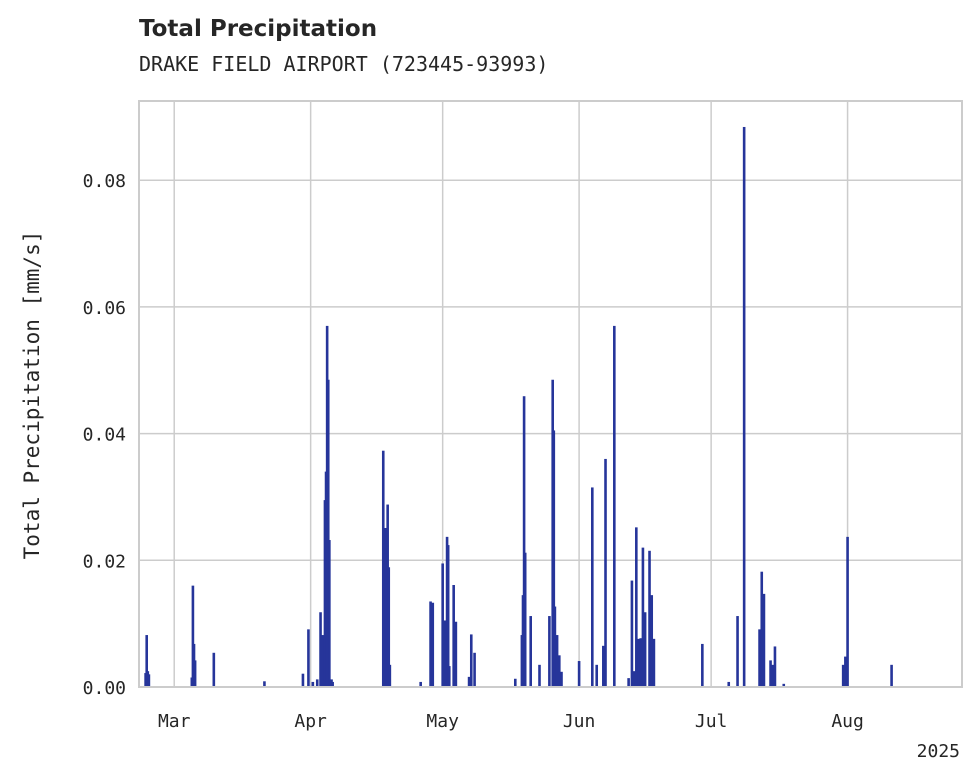 The image size is (980, 783). I want to click on x-tick-label: Mar, so click(174, 721).